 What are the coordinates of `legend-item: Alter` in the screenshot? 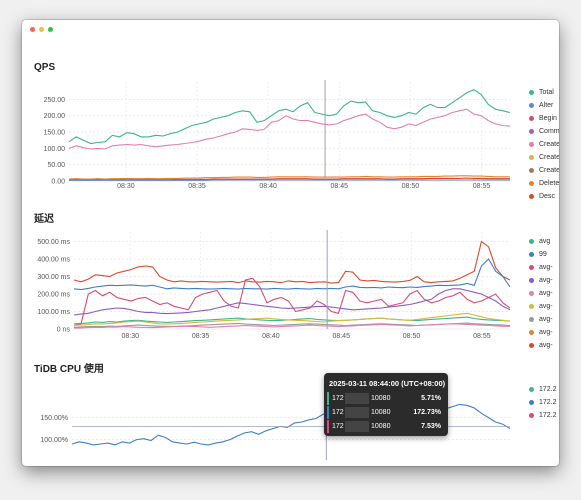 It's located at (544, 105).